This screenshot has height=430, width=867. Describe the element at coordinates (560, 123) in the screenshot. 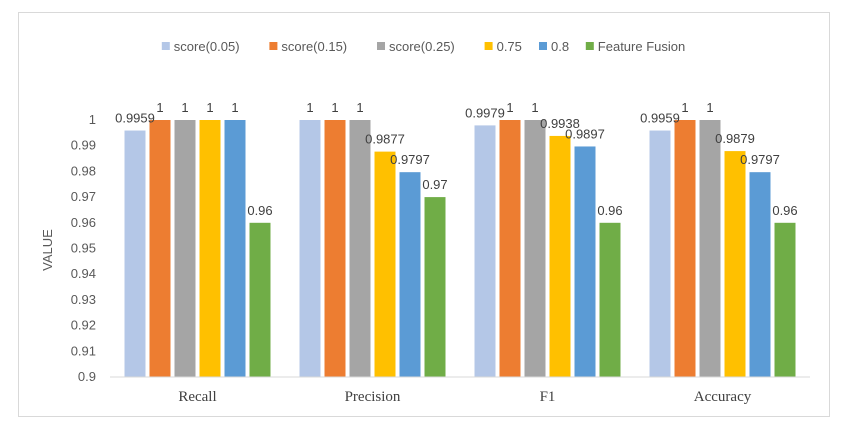

I see `data-label: 0.9938` at that location.